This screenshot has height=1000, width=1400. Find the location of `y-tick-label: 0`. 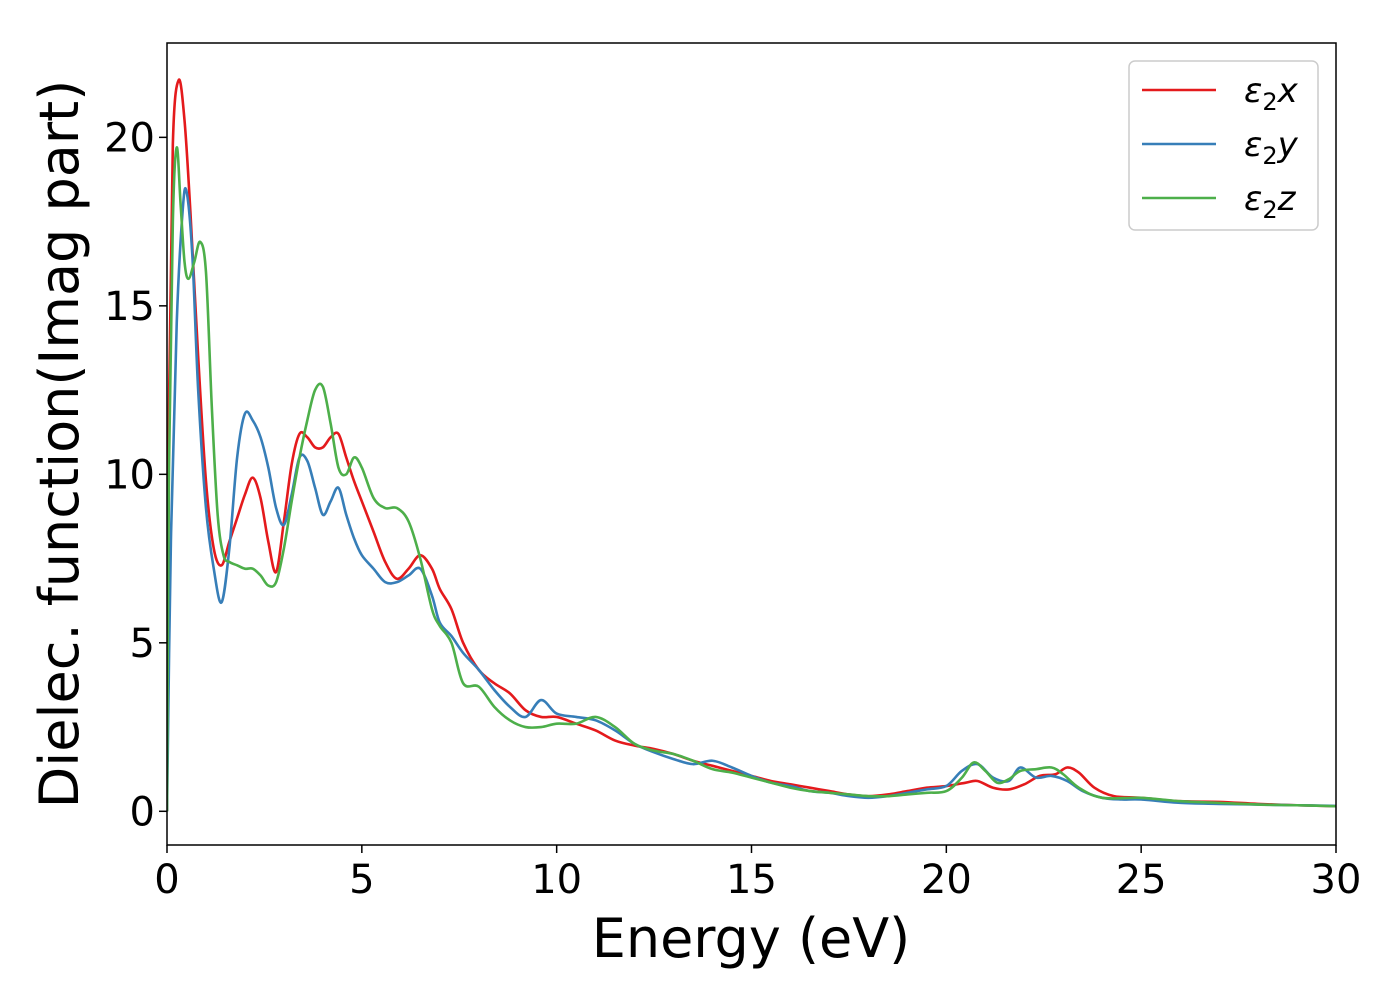

y-tick-label: 0 is located at coordinates (142, 812).